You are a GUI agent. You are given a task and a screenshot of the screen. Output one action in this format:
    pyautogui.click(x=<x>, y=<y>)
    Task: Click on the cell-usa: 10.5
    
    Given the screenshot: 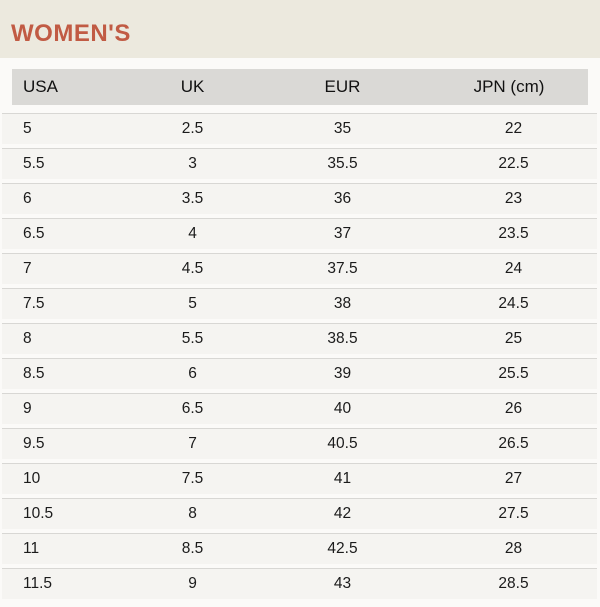 What is the action you would take?
    pyautogui.click(x=38, y=513)
    